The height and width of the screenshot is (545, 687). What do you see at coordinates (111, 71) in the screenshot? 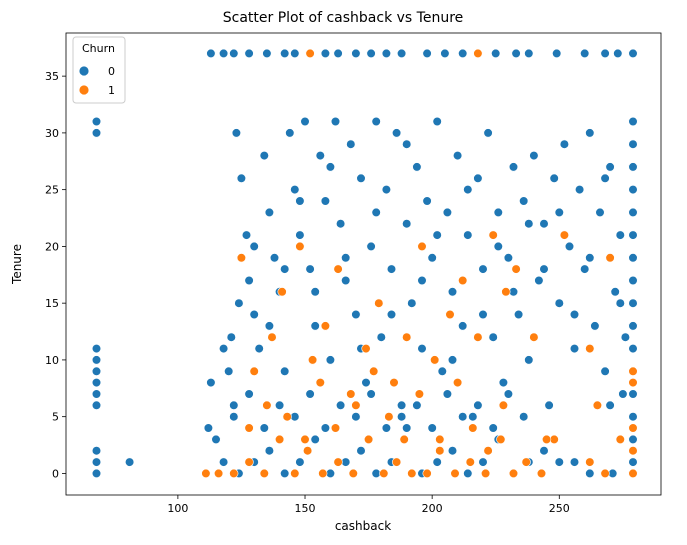
I see `legend-label-0: 0` at bounding box center [111, 71].